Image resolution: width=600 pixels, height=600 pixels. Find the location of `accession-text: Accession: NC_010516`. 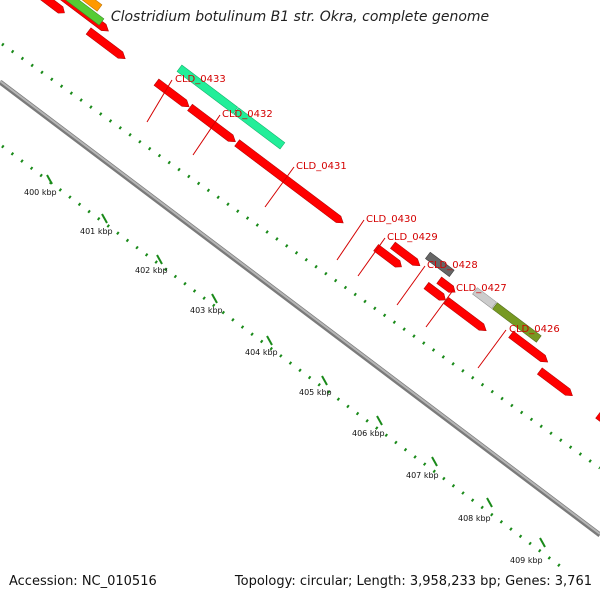

accession-text: Accession: NC_010516 is located at coordinates (83, 581).